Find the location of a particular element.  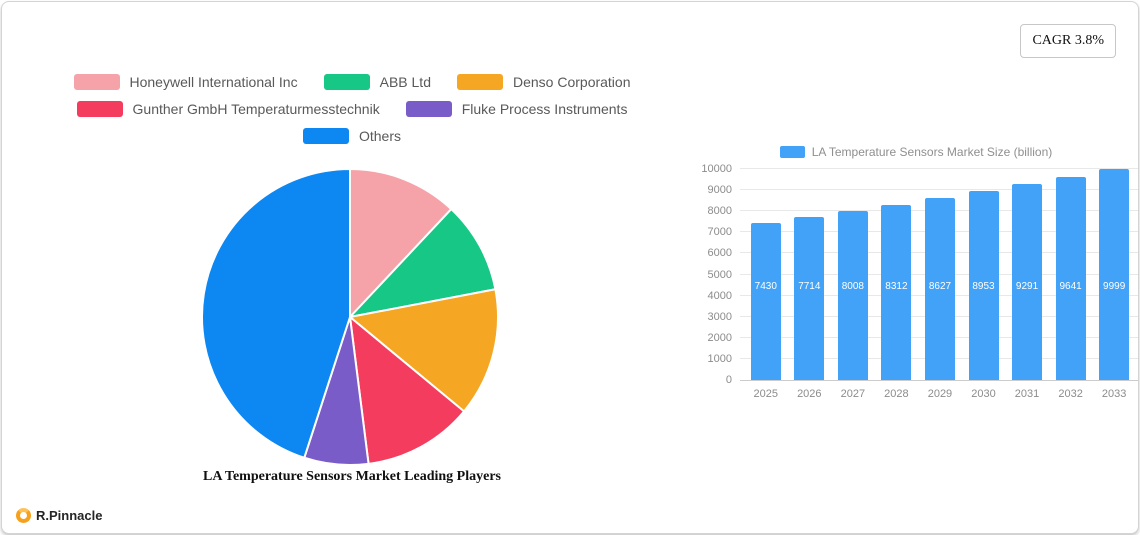

bar-2028: 8312 is located at coordinates (896, 274).